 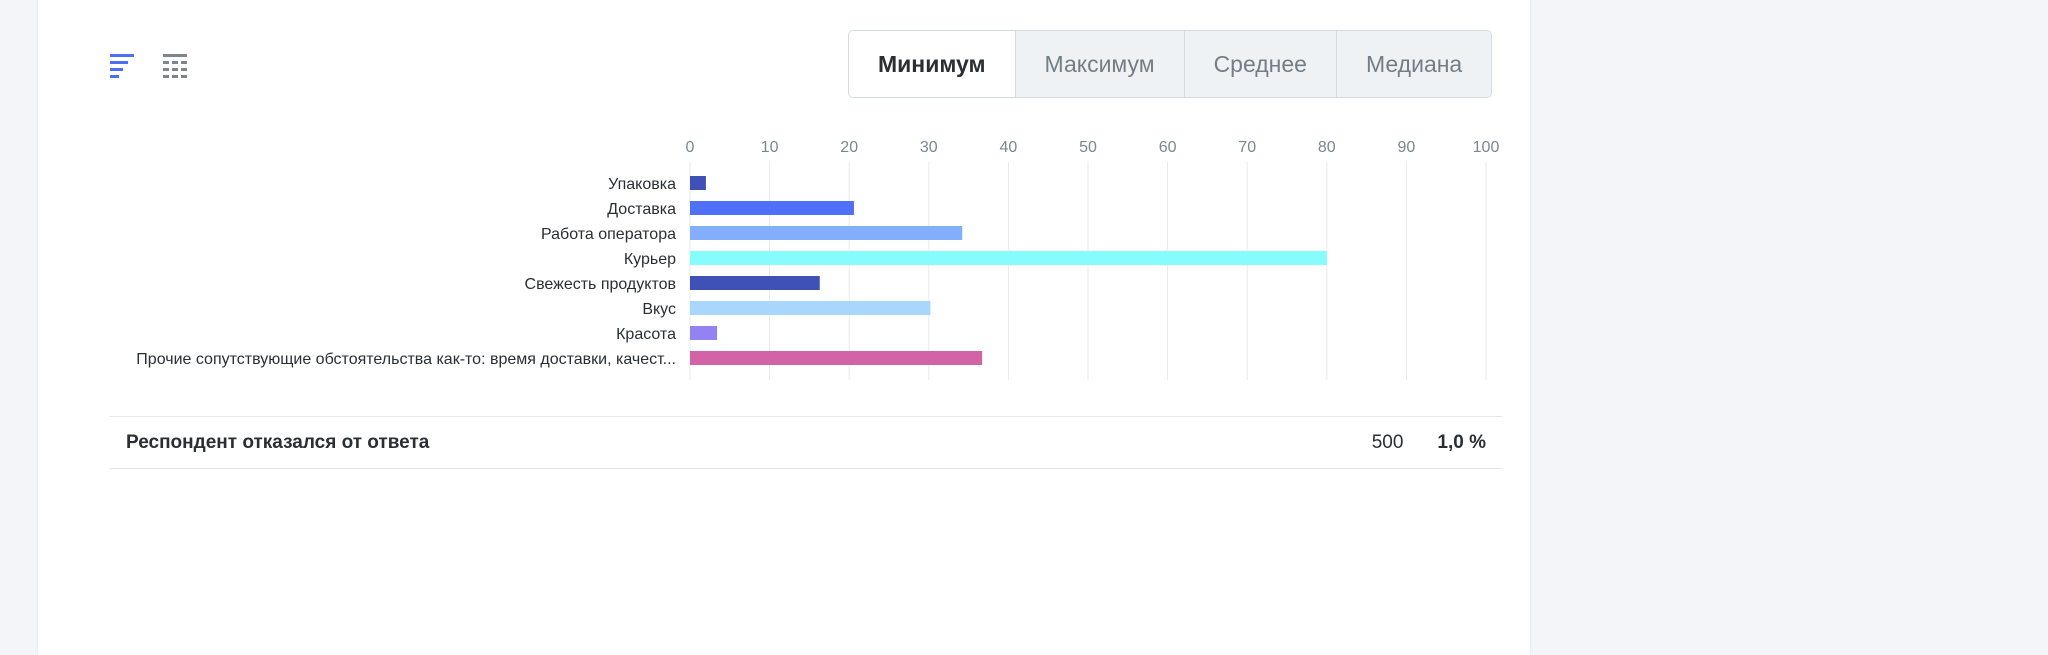 I want to click on category-label: Свежесть продуктов, so click(x=600, y=284).